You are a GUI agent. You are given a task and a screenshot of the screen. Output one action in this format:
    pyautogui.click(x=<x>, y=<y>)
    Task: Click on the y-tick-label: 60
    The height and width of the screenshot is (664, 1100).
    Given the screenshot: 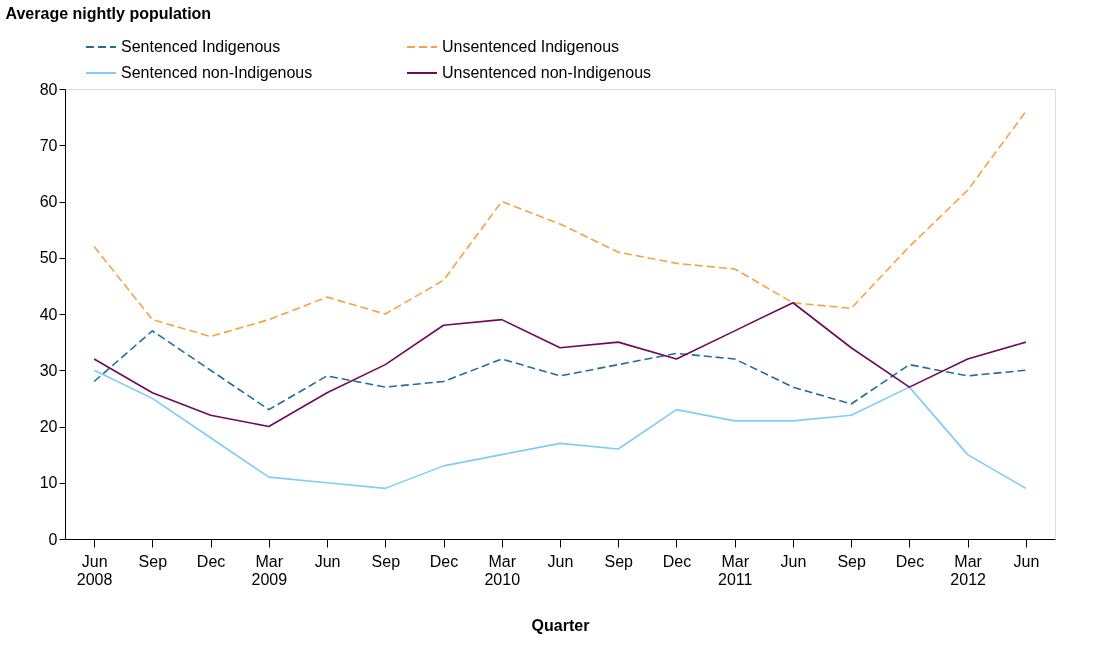 What is the action you would take?
    pyautogui.click(x=48, y=201)
    